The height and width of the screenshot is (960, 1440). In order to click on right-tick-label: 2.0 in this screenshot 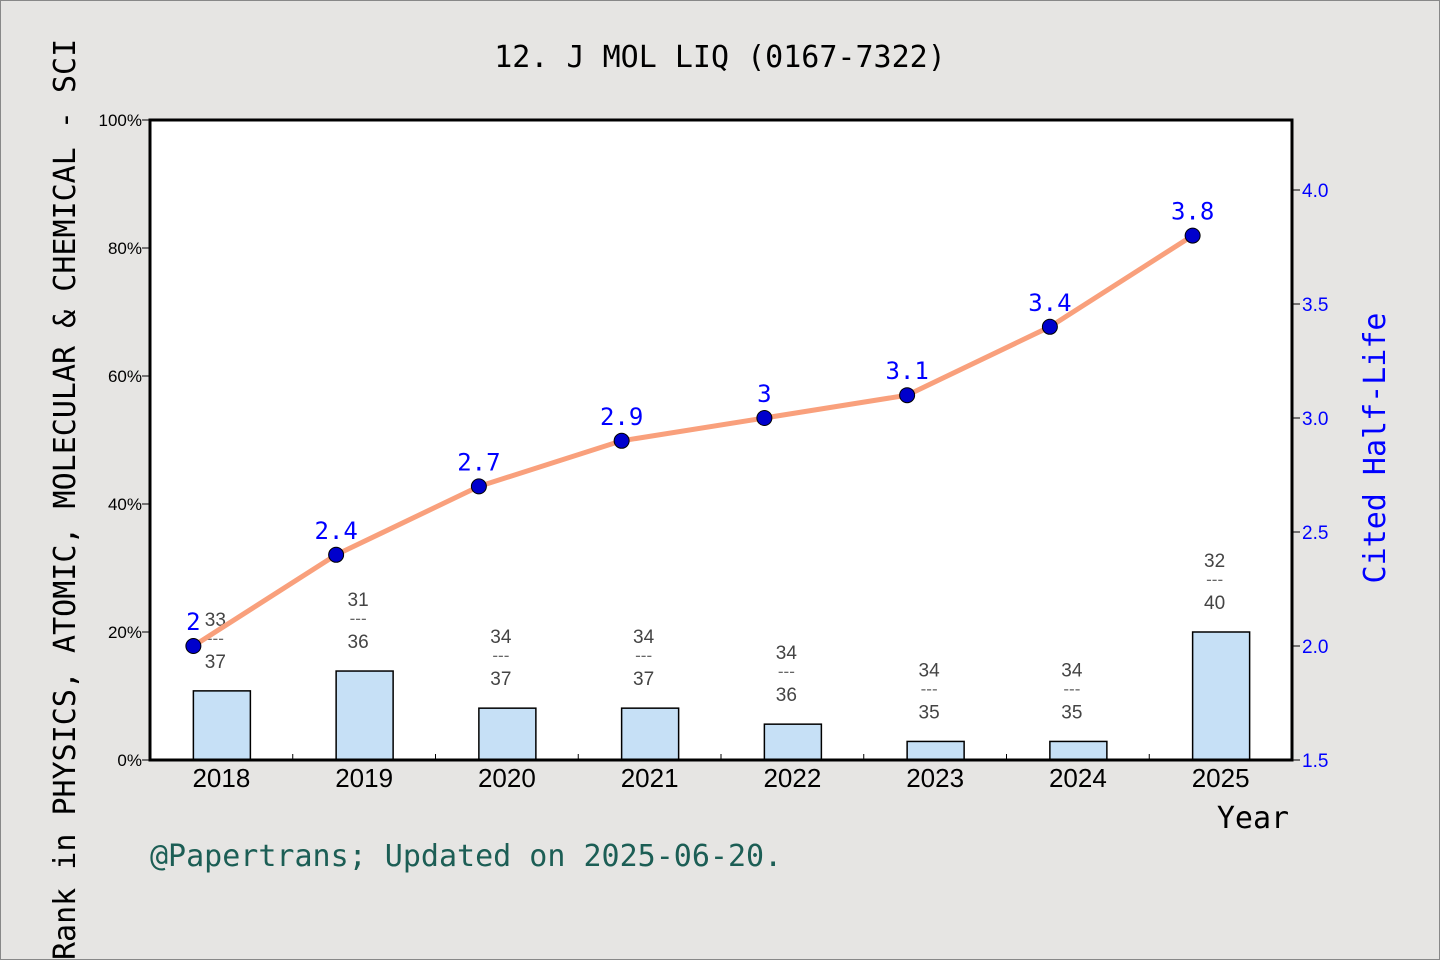, I will do `click(1315, 647)`.